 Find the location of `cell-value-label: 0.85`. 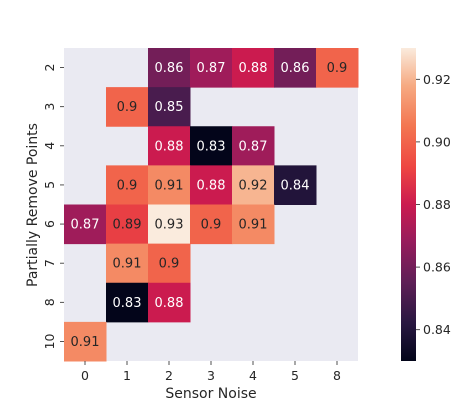

cell-value-label: 0.85 is located at coordinates (169, 107).